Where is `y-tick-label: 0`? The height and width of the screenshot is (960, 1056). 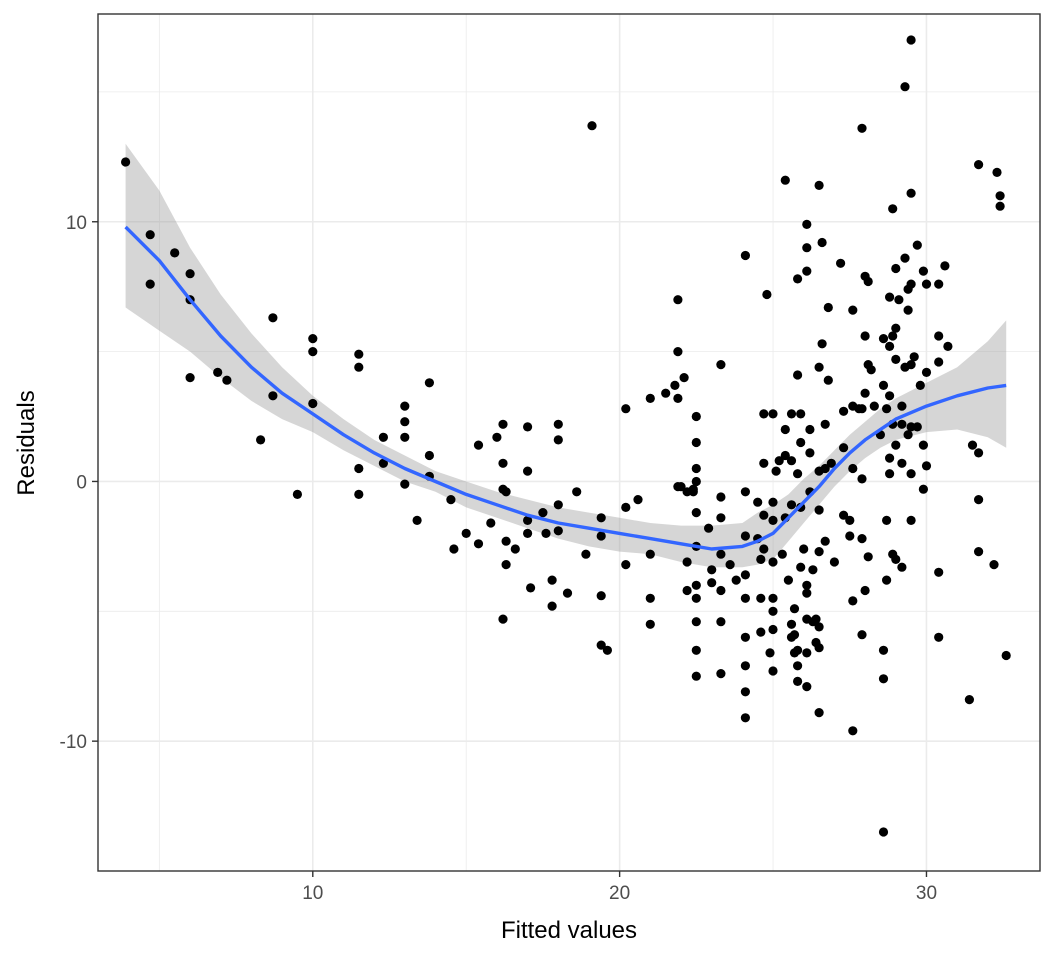 y-tick-label: 0 is located at coordinates (81, 482).